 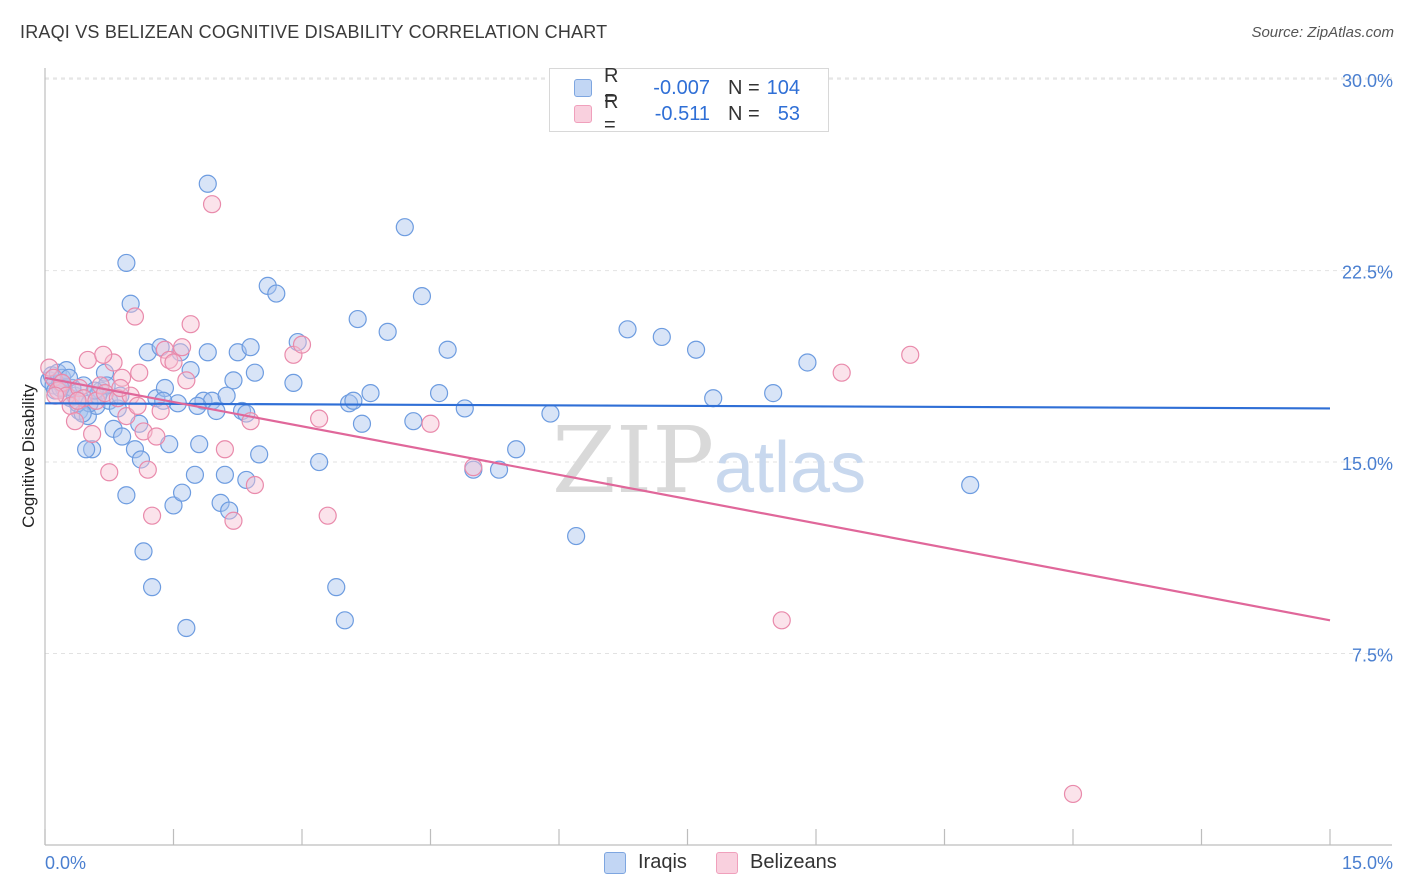 What do you see at coordinates (687, 406) in the screenshot?
I see `iraqi-trend-line` at bounding box center [687, 406].